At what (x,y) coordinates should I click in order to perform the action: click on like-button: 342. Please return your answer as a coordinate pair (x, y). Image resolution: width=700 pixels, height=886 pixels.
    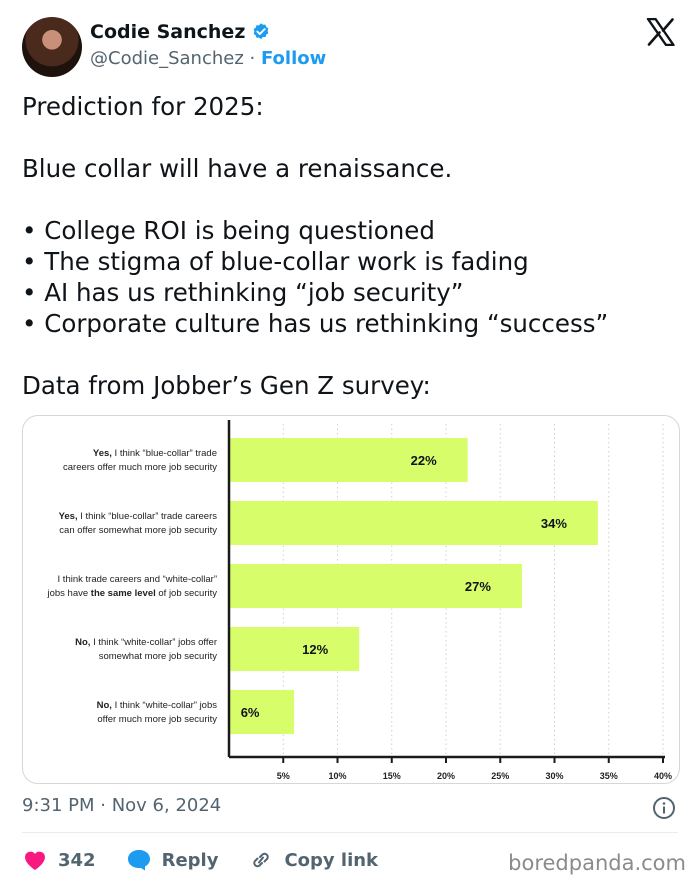
    Looking at the image, I should click on (59, 860).